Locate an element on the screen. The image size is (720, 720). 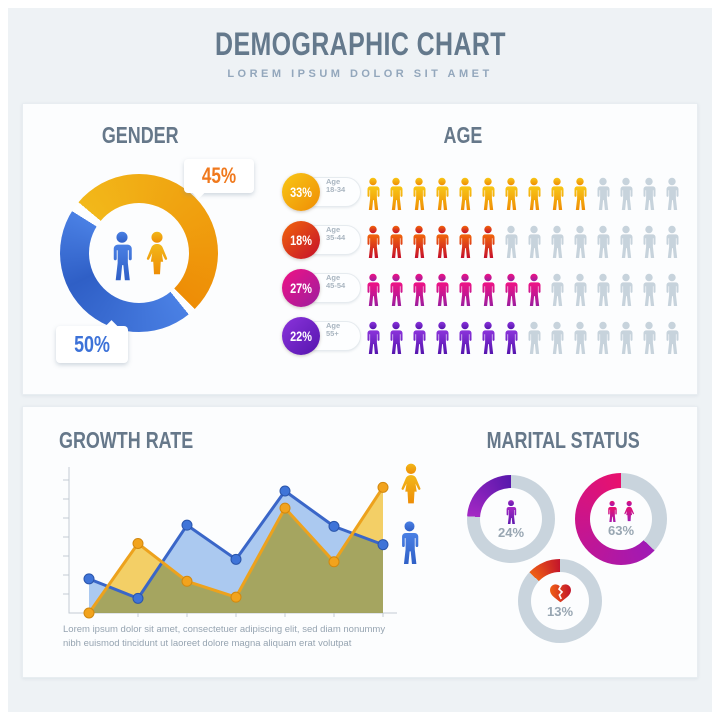
male-icon is located at coordinates (122, 256).